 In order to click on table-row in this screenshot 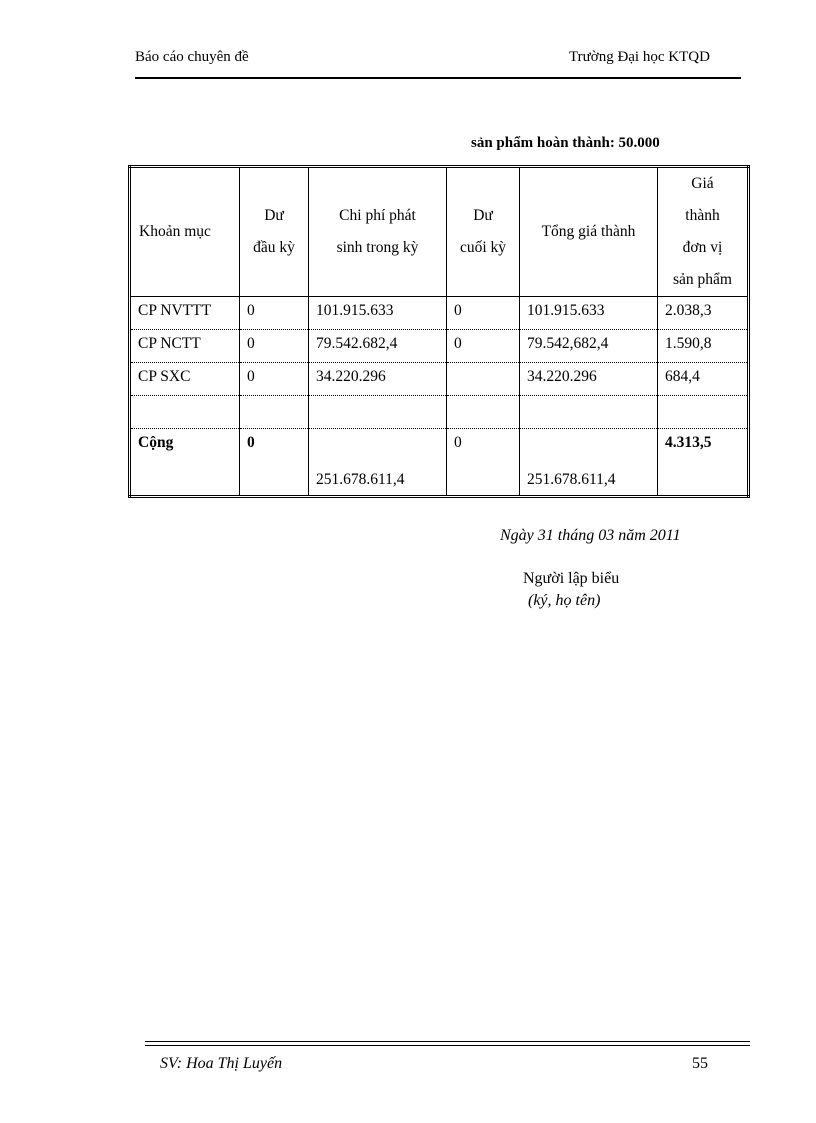, I will do `click(439, 412)`.